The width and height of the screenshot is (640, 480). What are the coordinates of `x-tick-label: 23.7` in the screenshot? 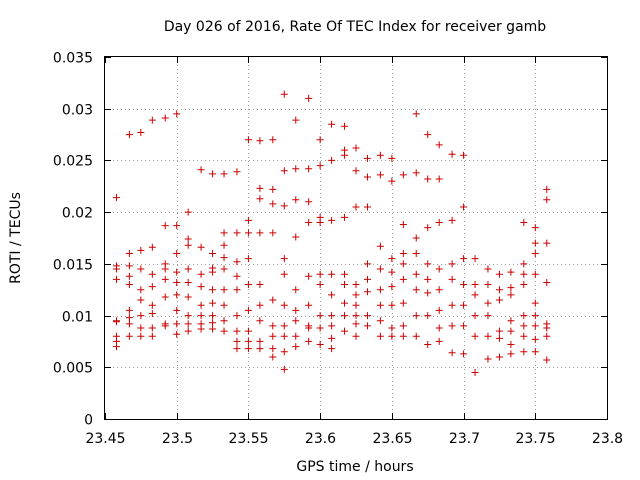 It's located at (464, 439).